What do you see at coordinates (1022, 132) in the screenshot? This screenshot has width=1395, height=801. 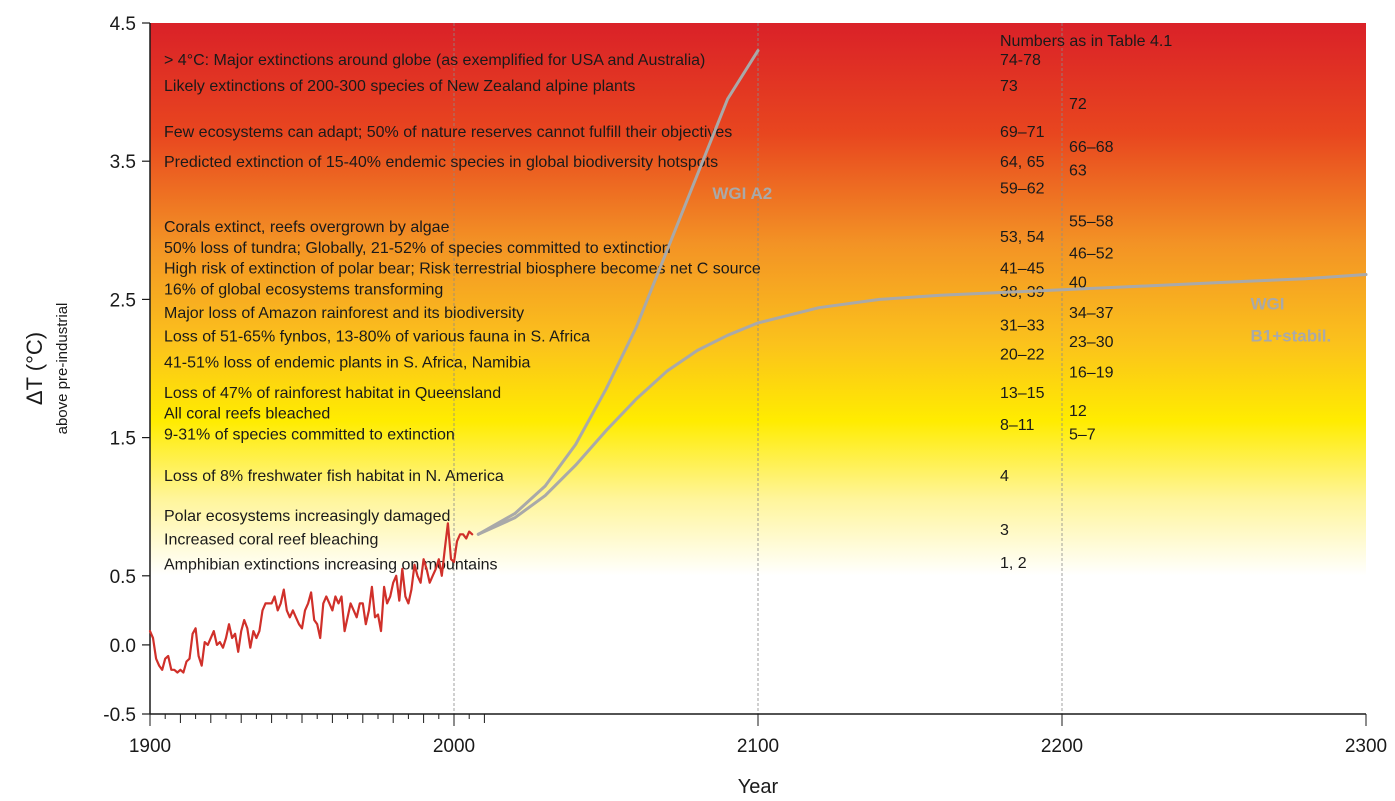 I see `table-ref-number: 69–71` at bounding box center [1022, 132].